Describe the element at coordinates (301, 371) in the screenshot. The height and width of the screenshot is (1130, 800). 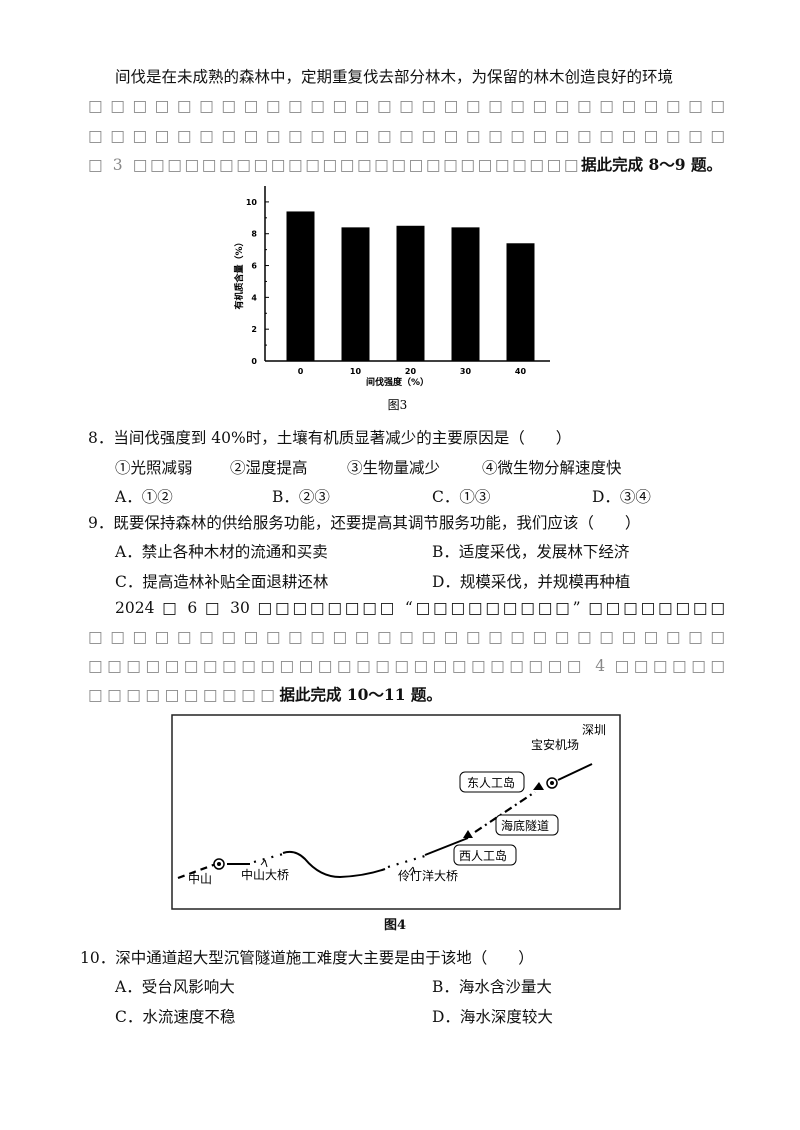
I see `x-tick-label: 0` at that location.